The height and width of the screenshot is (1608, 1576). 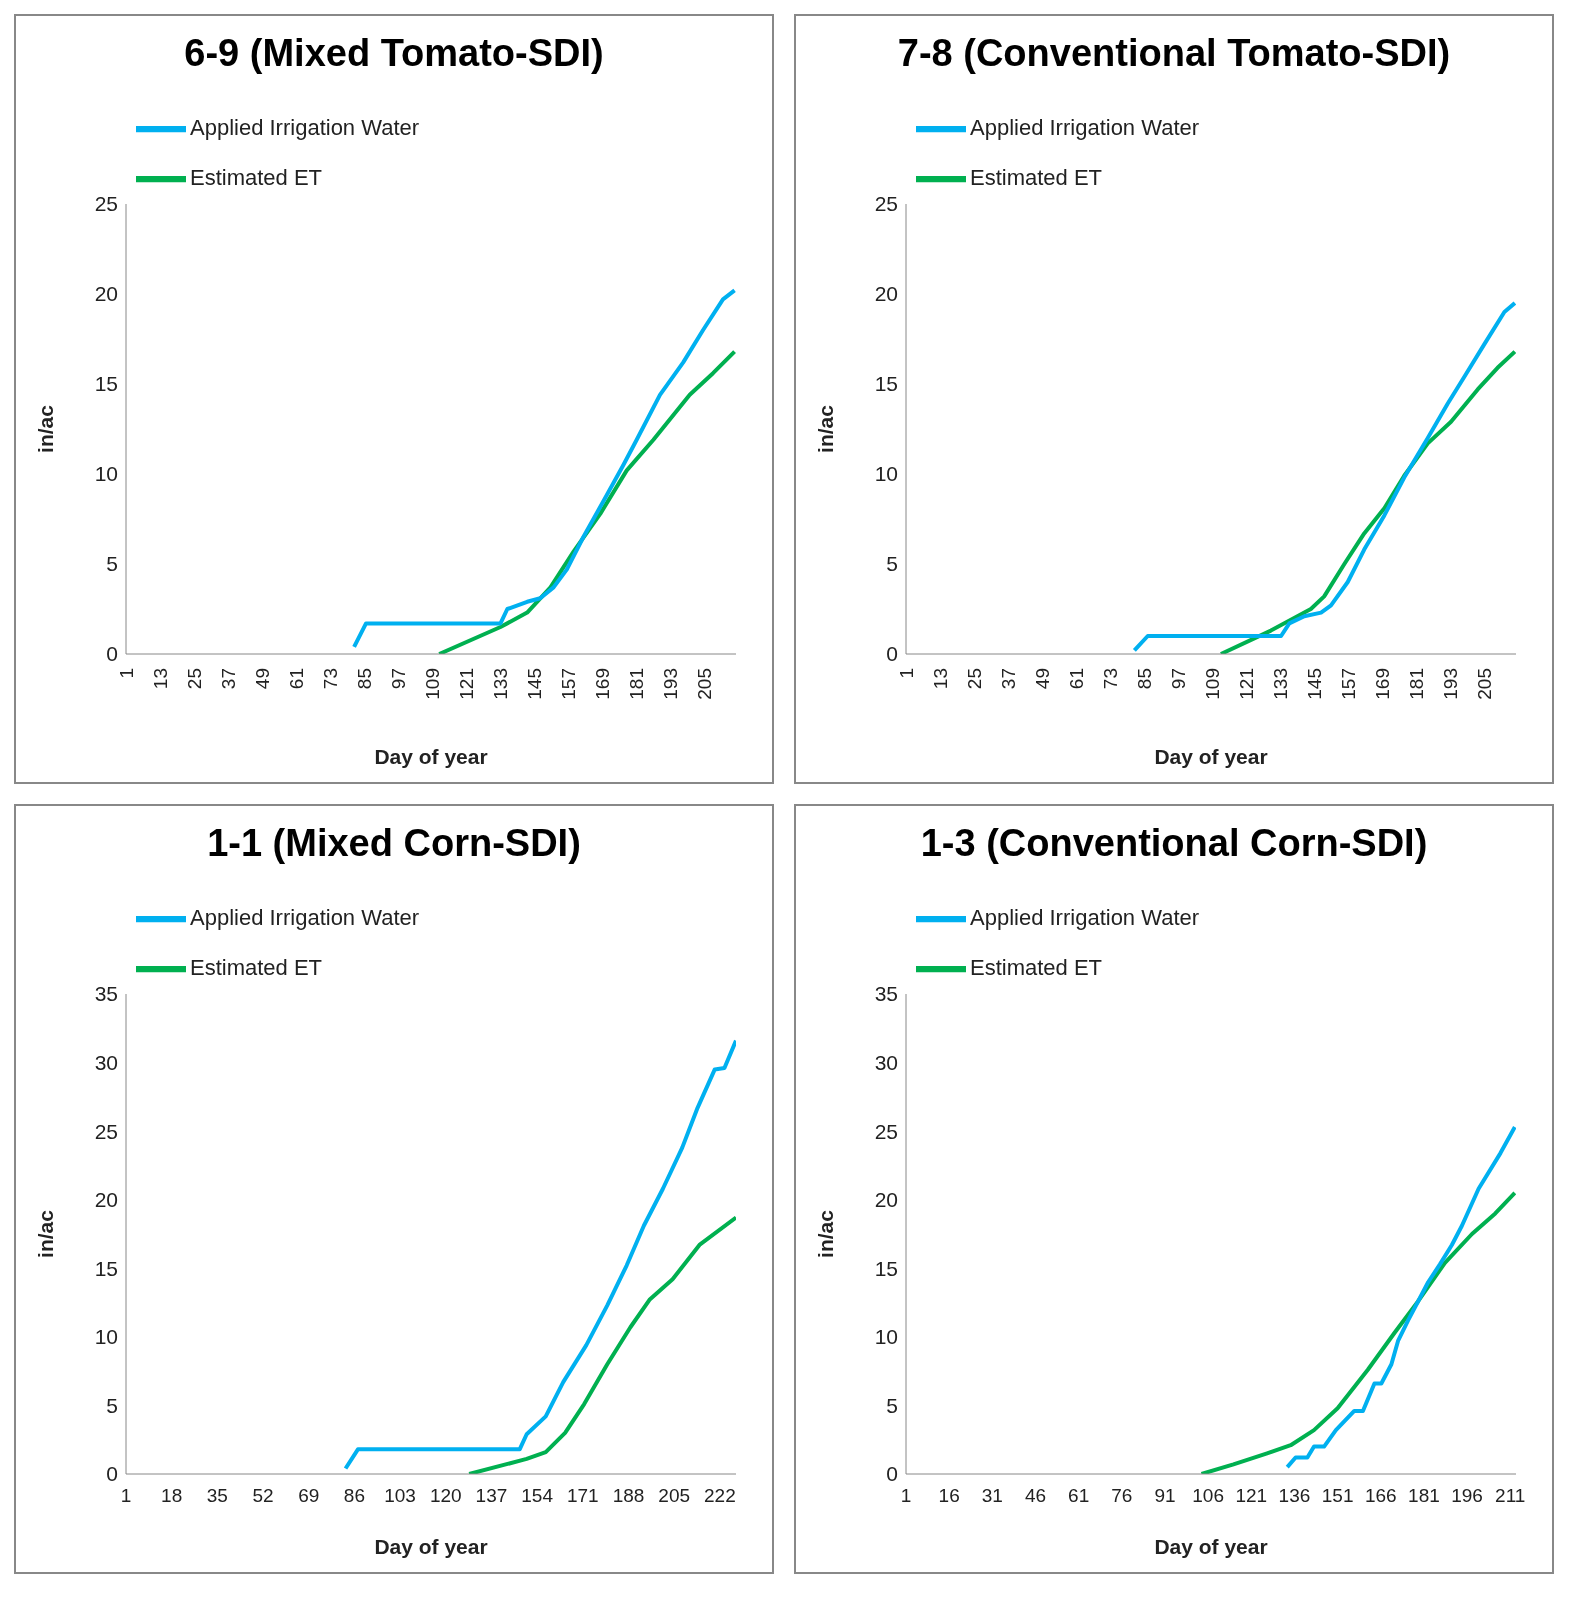 I want to click on x-tick-label: 46, so click(x=1035, y=1495).